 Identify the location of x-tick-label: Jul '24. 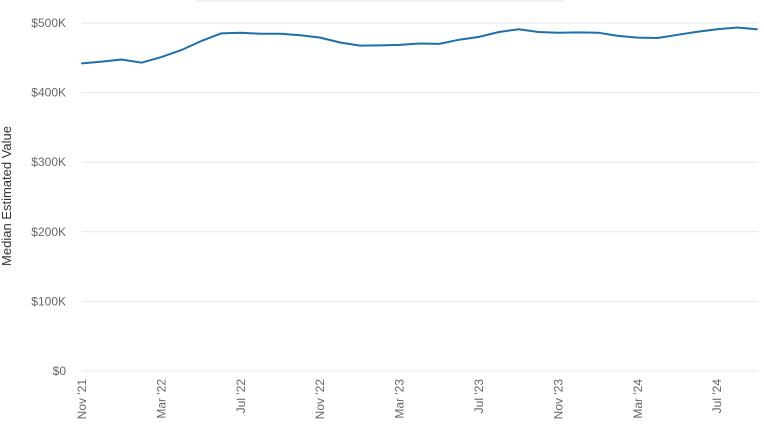
(717, 396).